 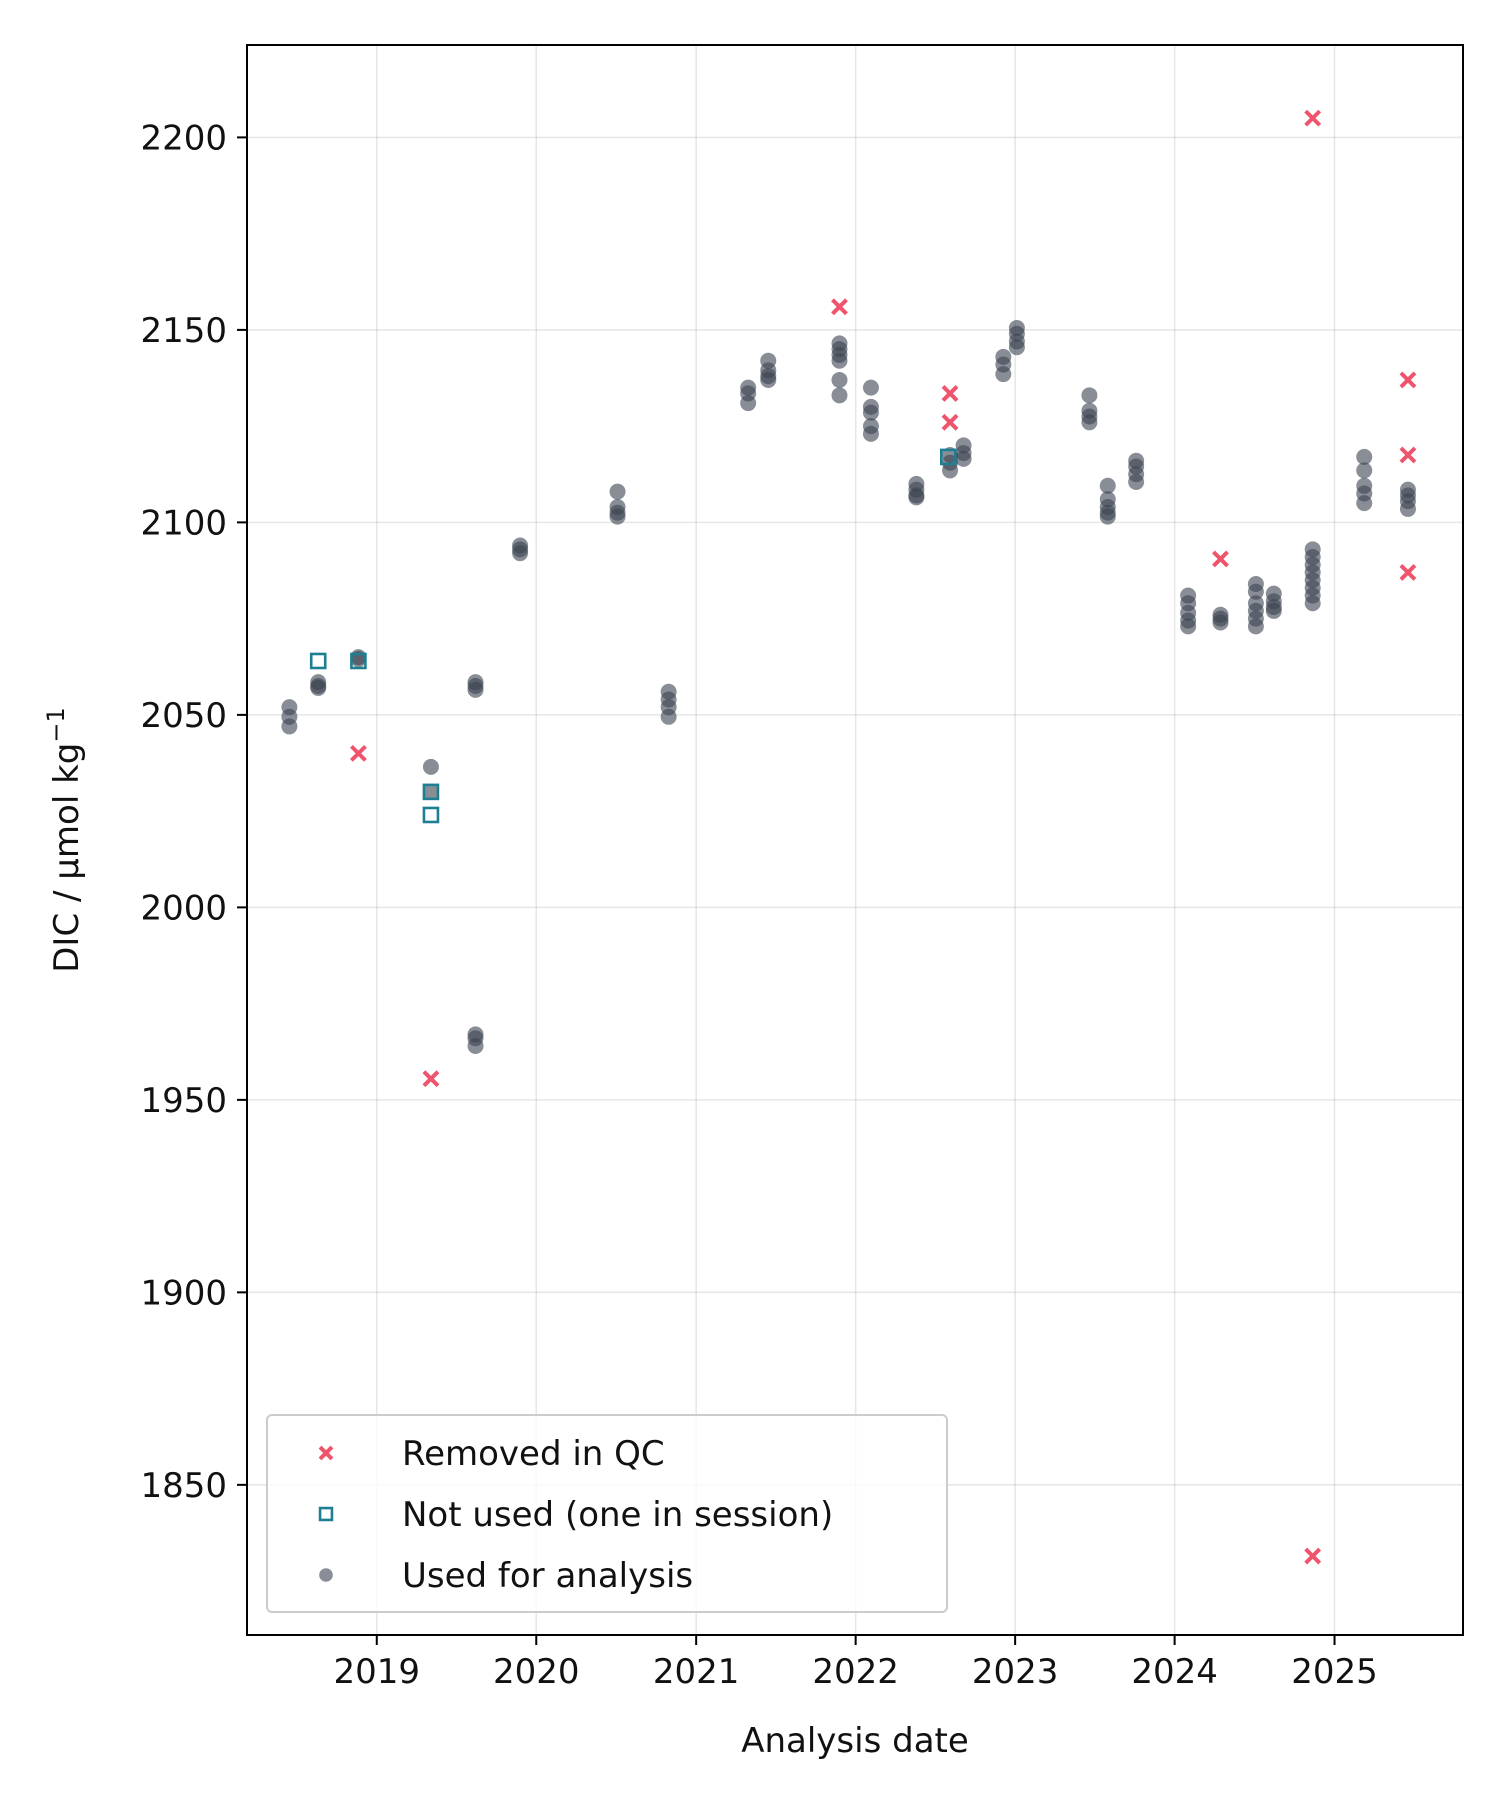 I want to click on x-tick-label: 2025, so click(x=1334, y=1672).